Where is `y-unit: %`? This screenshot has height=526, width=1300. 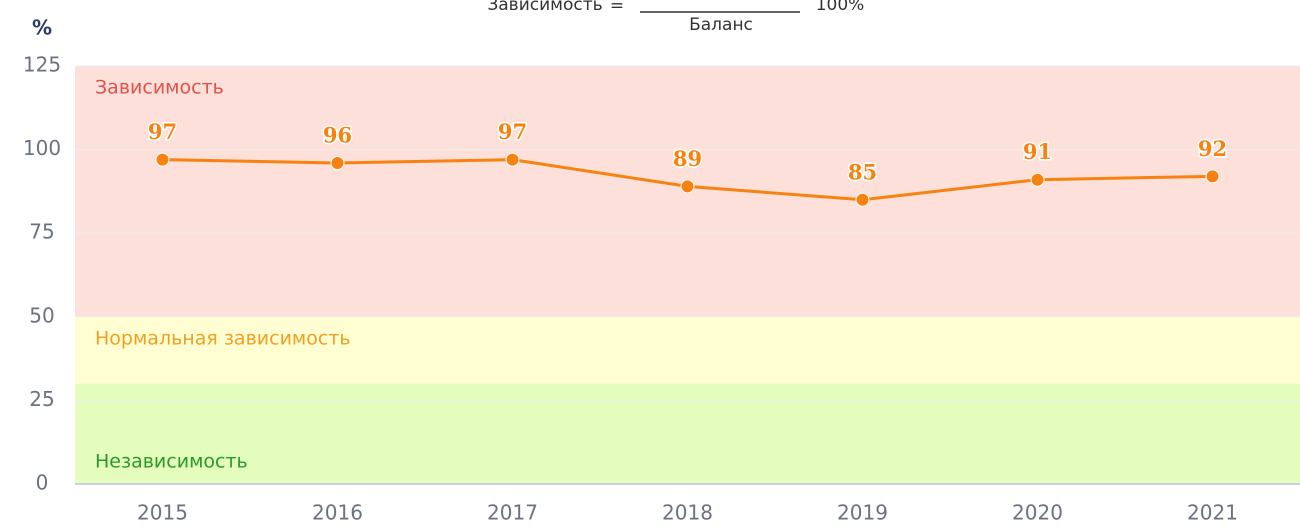 y-unit: % is located at coordinates (42, 28).